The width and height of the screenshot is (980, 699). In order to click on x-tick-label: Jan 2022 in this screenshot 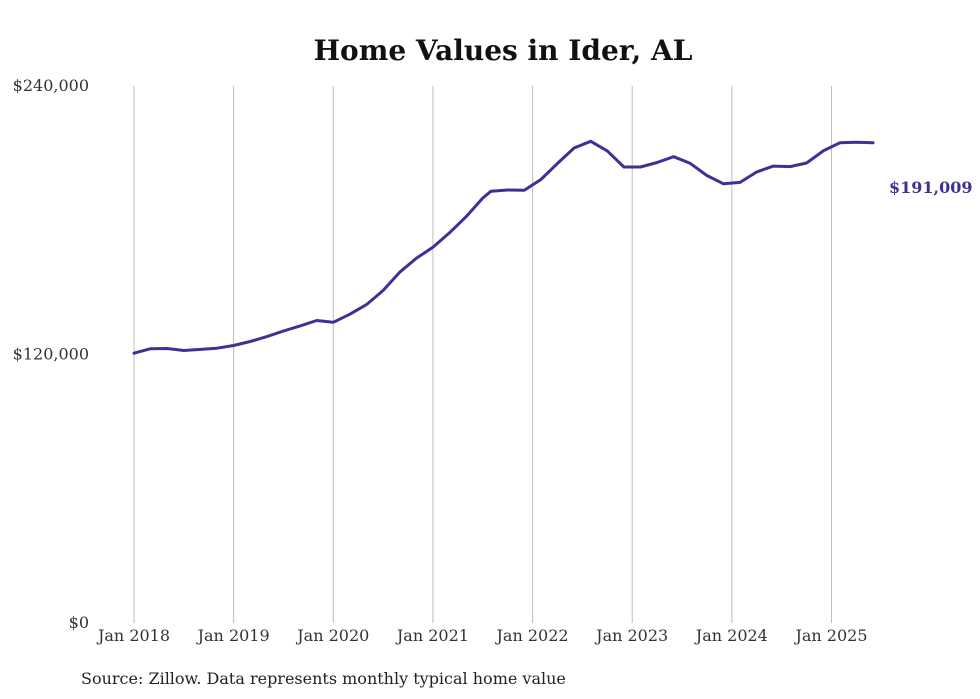, I will do `click(532, 635)`.